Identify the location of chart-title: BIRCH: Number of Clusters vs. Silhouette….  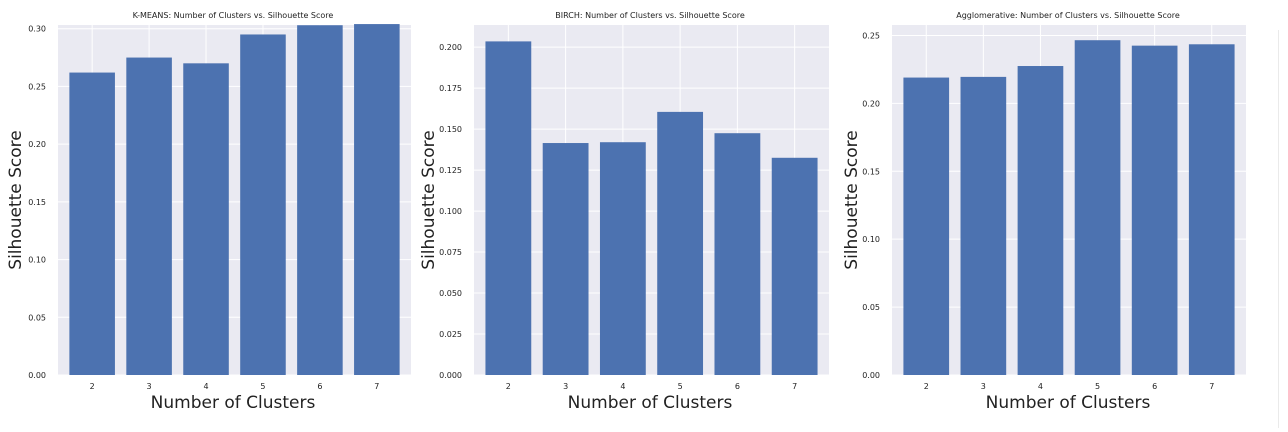
(650, 15).